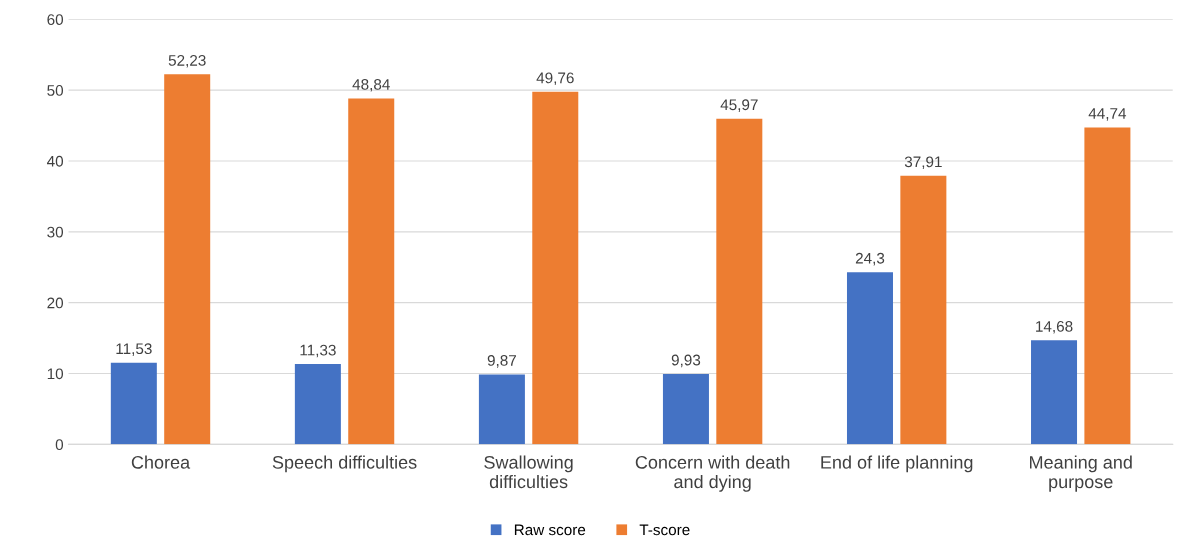  What do you see at coordinates (686, 361) in the screenshot?
I see `data-label: 9,93` at bounding box center [686, 361].